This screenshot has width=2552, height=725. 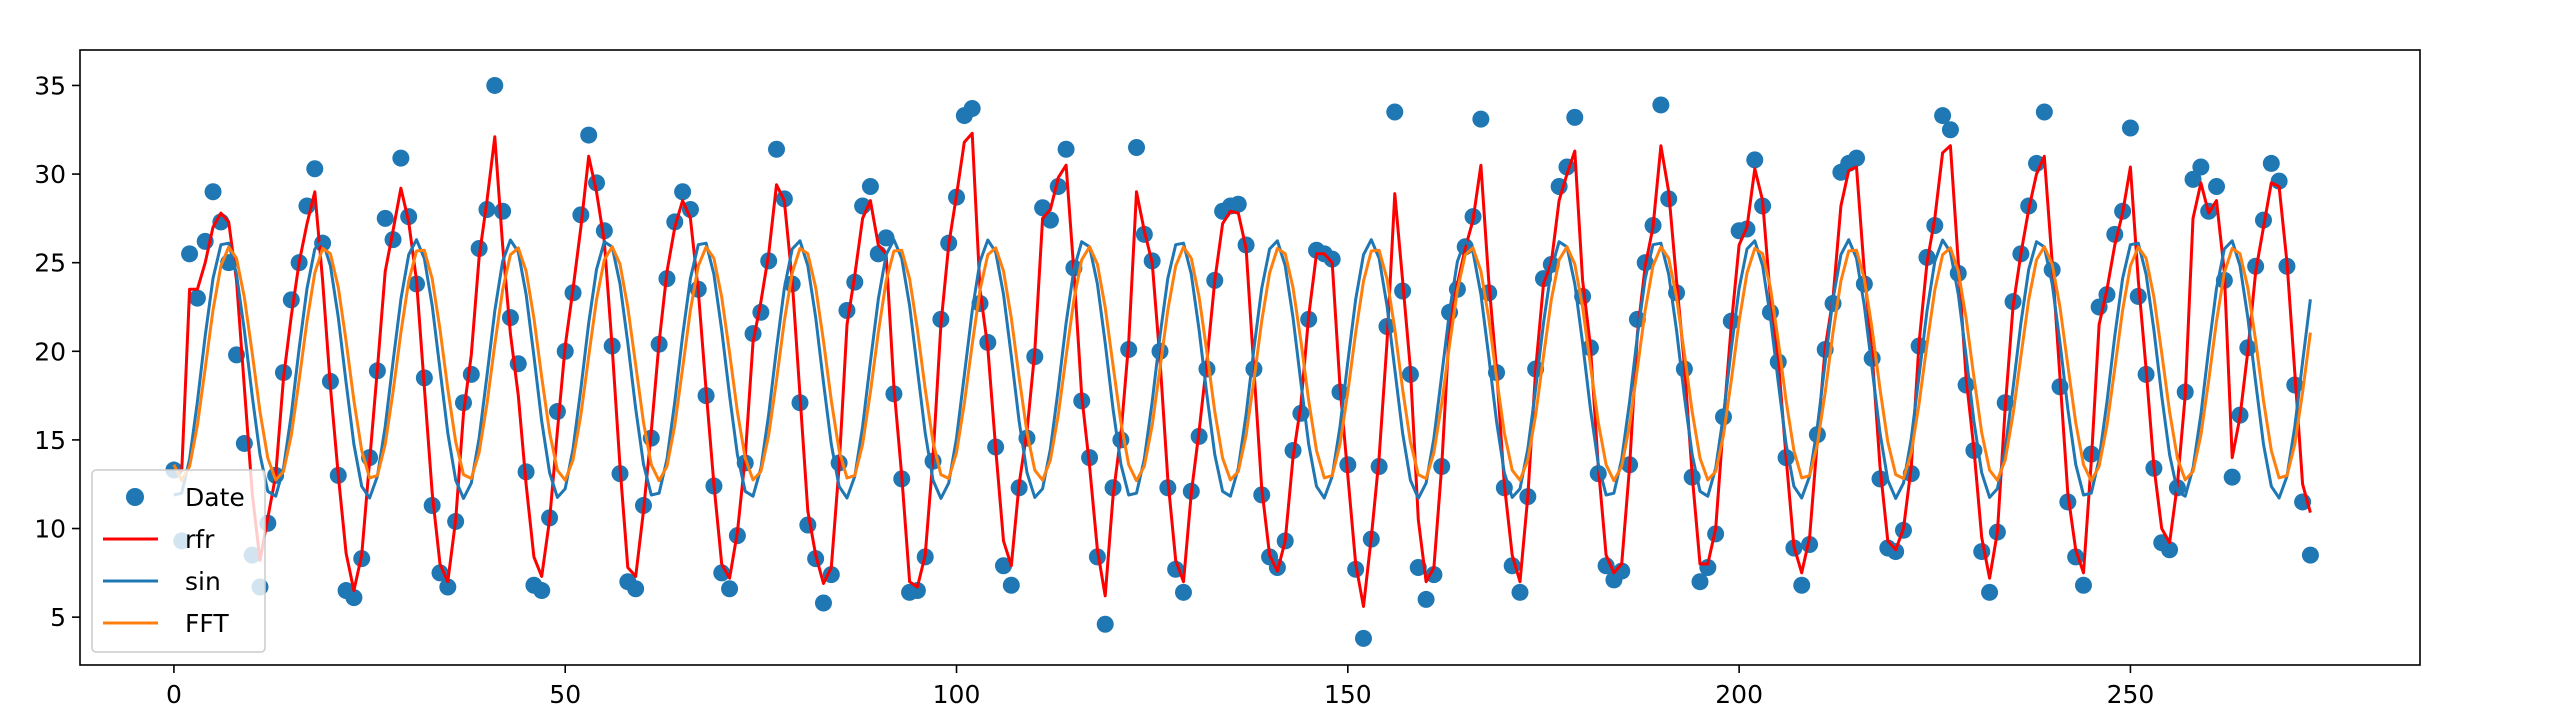 What do you see at coordinates (50, 263) in the screenshot?
I see `y-tick-label: 25` at bounding box center [50, 263].